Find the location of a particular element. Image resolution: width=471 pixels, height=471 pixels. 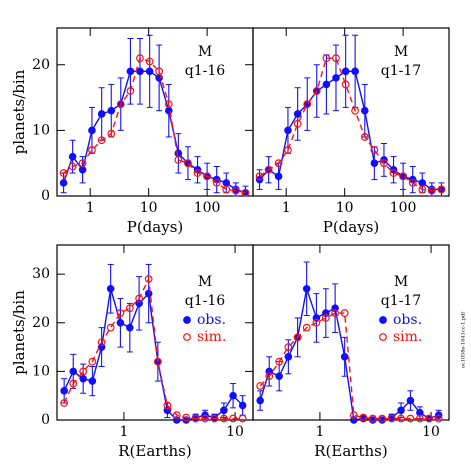

y-tick-label: 20 is located at coordinates (41, 323).